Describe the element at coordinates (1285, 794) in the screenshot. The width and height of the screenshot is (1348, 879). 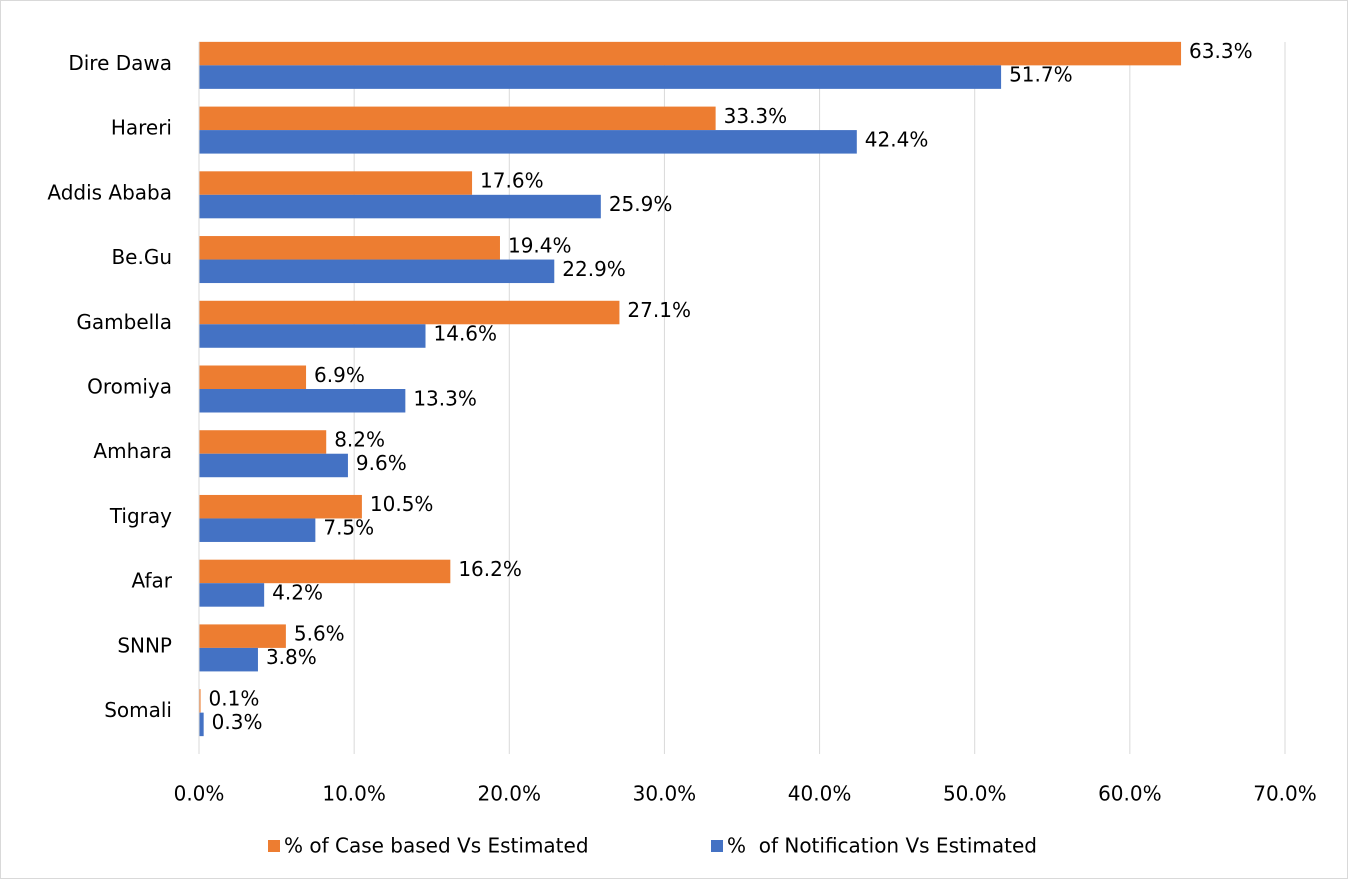
I see `x-tick-label: 70.0%` at that location.